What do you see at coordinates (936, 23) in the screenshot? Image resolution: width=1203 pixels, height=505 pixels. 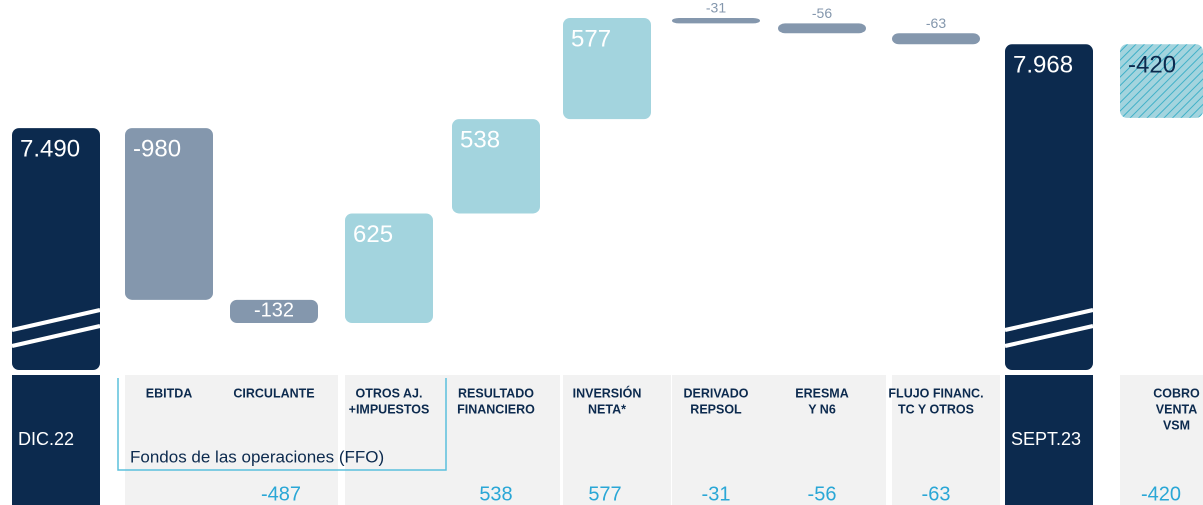 I see `value-label: -63` at bounding box center [936, 23].